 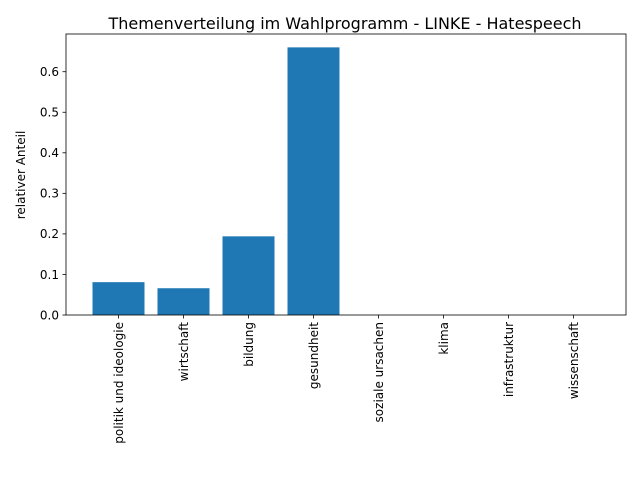 What do you see at coordinates (49, 234) in the screenshot?
I see `y-tick-label-2: 0.2` at bounding box center [49, 234].